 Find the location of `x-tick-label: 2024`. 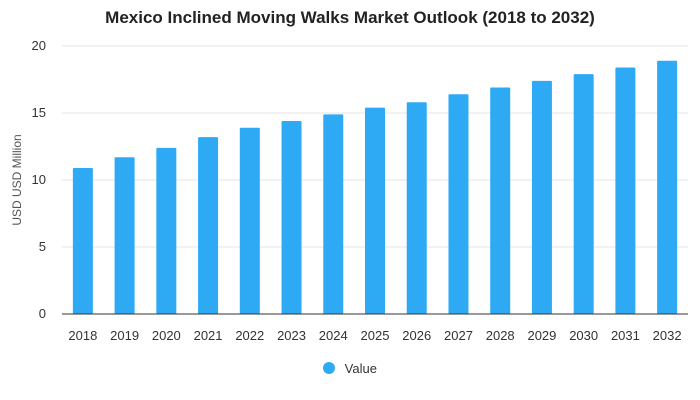

x-tick-label: 2024 is located at coordinates (333, 335).